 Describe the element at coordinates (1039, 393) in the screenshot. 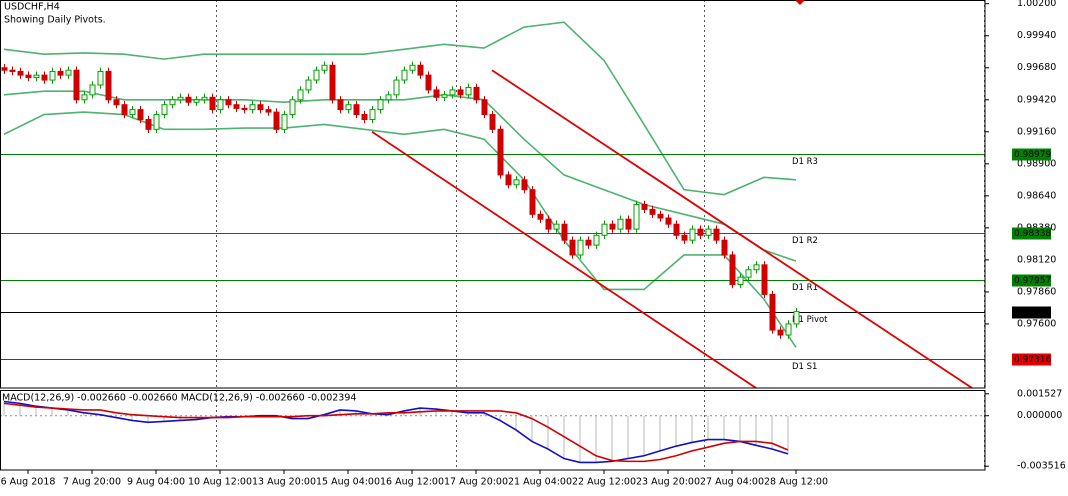

I see `y-tick-label: 0.001527` at that location.